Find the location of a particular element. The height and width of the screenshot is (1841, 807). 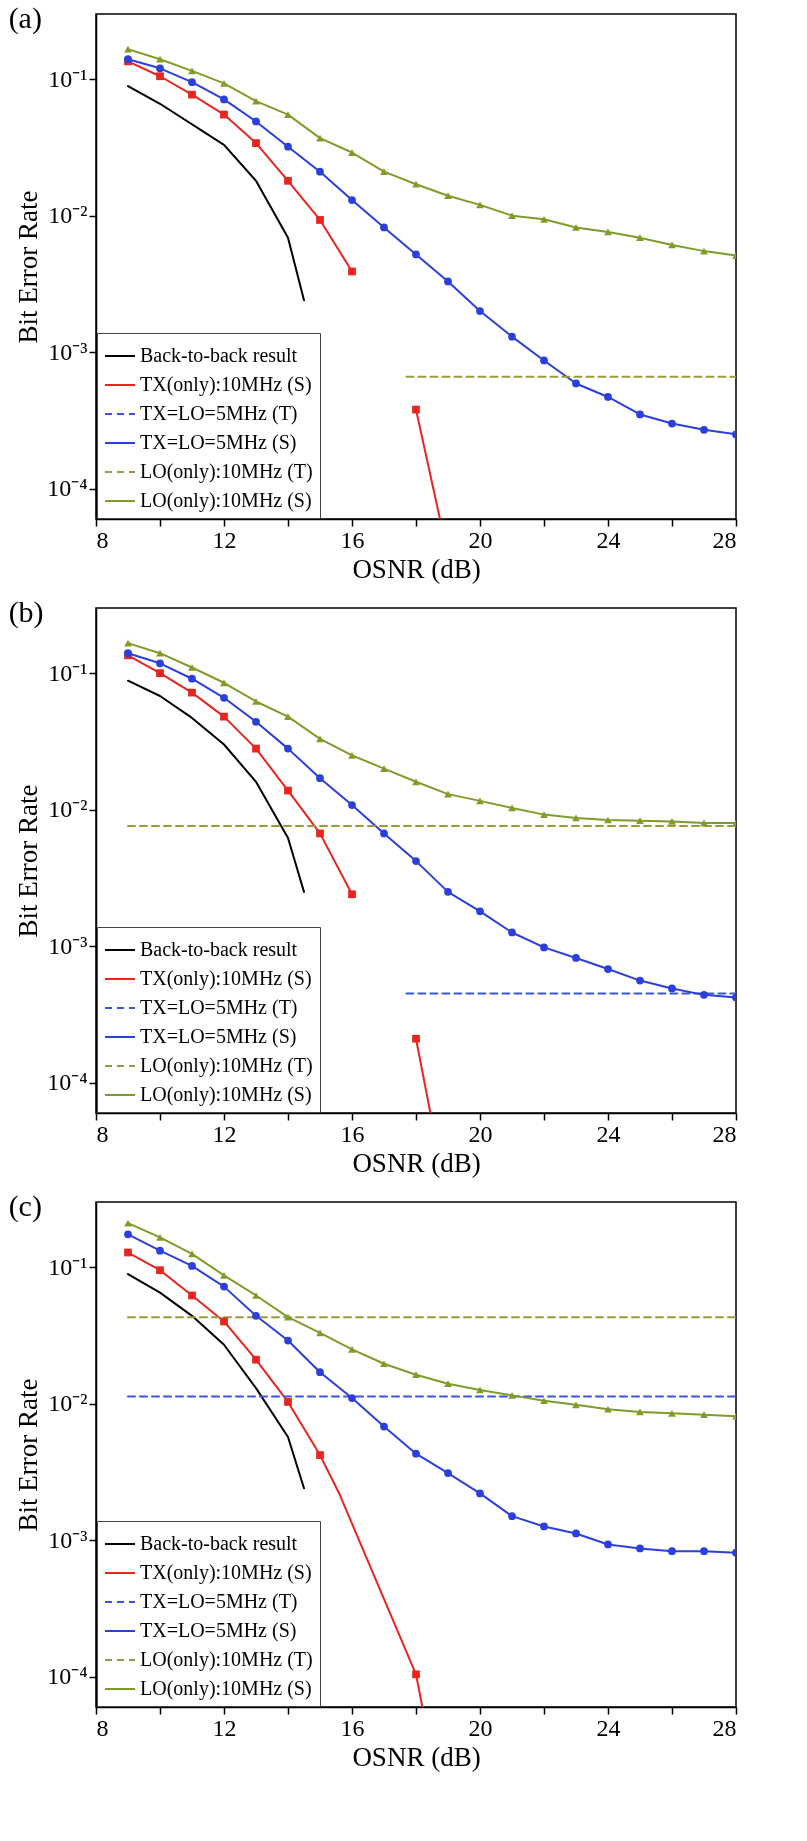

legend-label: LO(only):10MHz (S) is located at coordinates (226, 1094).